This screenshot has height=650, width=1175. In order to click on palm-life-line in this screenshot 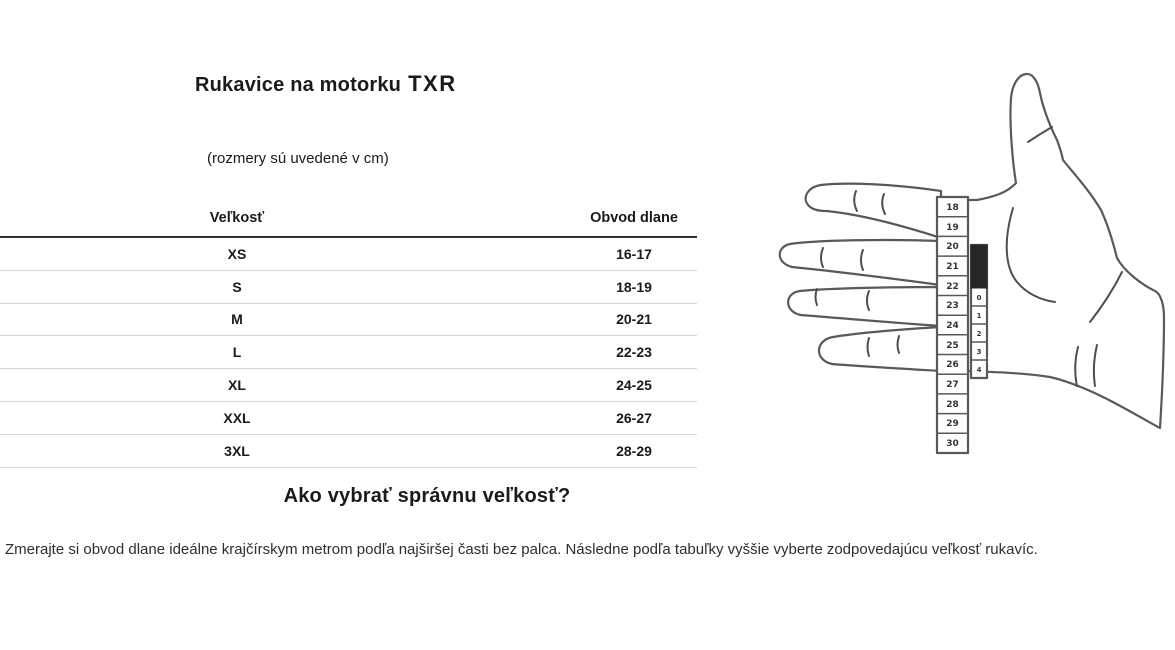, I will do `click(1030, 255)`.